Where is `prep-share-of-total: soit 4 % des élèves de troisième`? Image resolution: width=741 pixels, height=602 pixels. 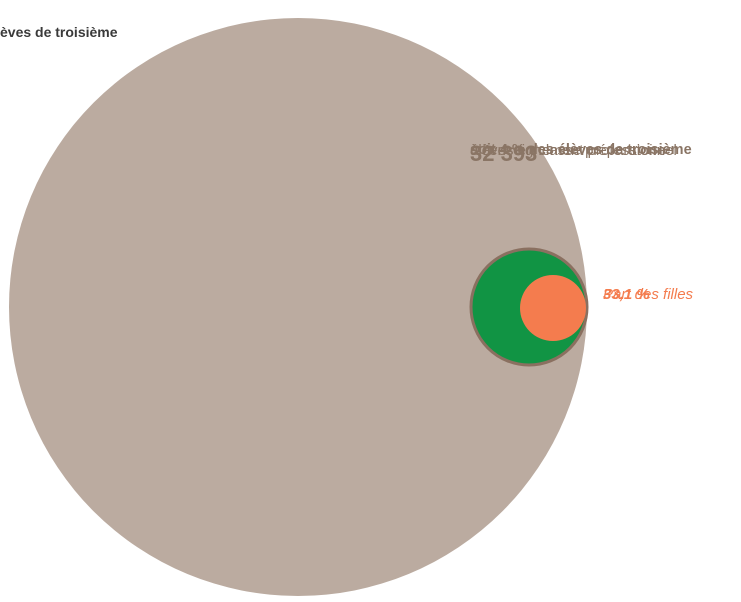
prep-share-of-total: soit 4 % des élèves de troisième is located at coordinates (581, 150).